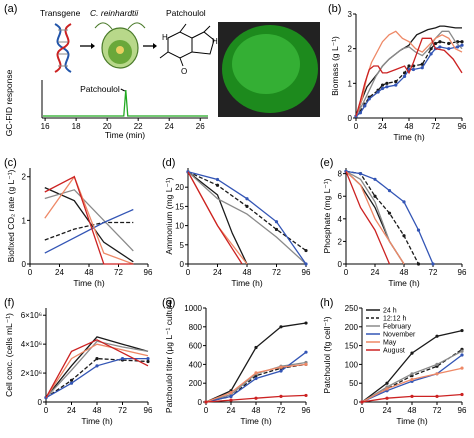 The image size is (474, 438). I want to click on legend-label-November: November, so click(399, 335).